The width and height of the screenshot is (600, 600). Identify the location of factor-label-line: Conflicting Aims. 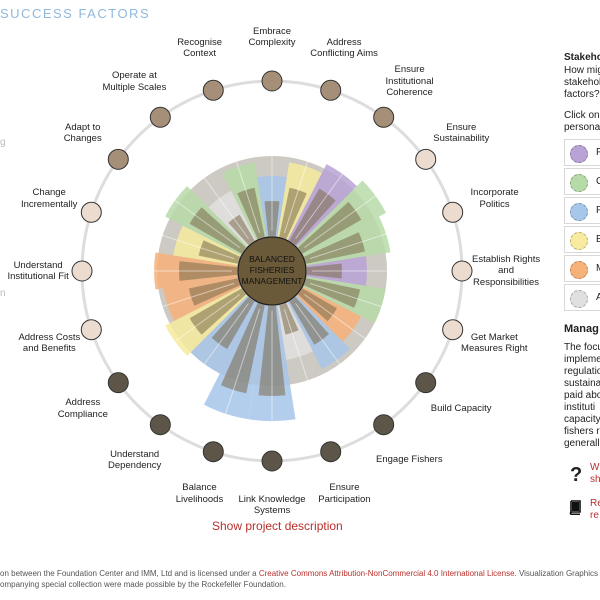
(344, 54).